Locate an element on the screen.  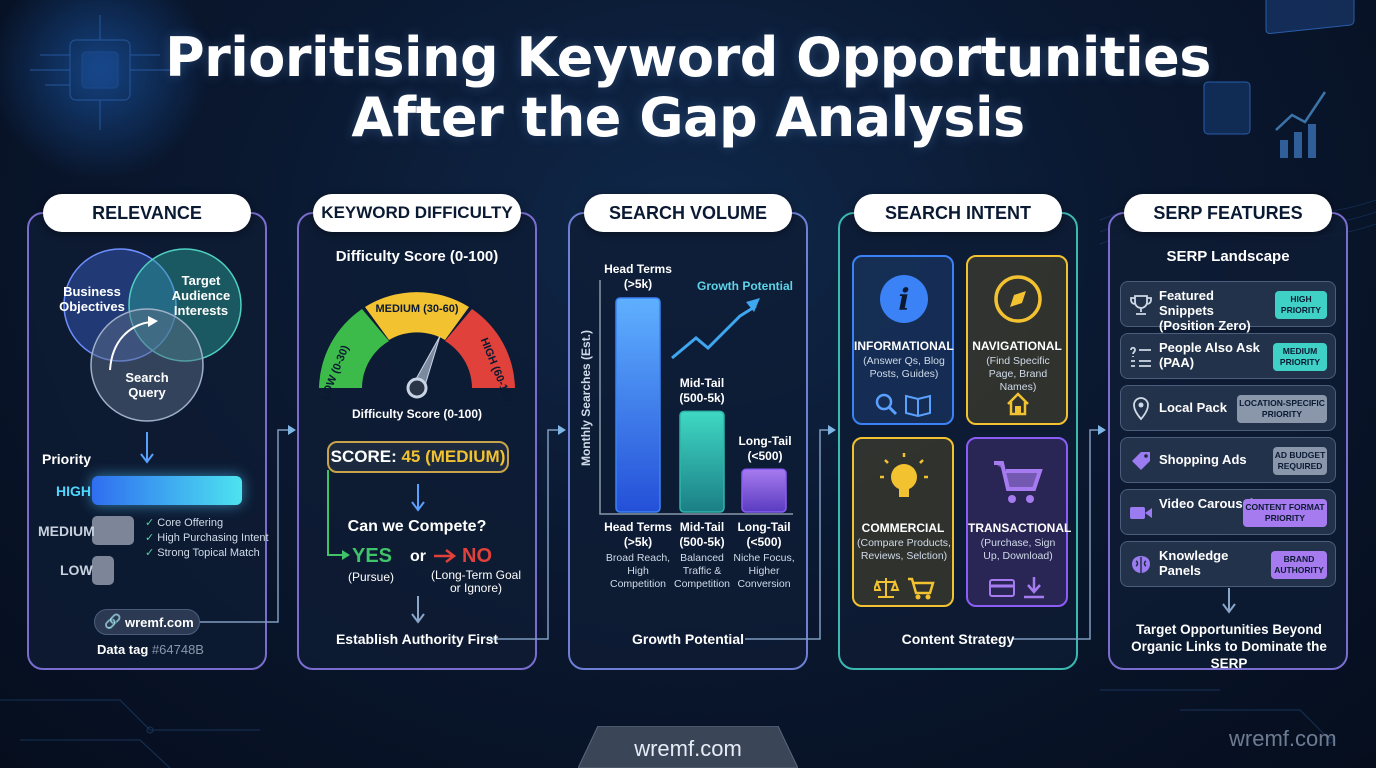
serp-row-knowledge-panels: Knowledge Panels BRAND AUTHORITY is located at coordinates (1228, 564).